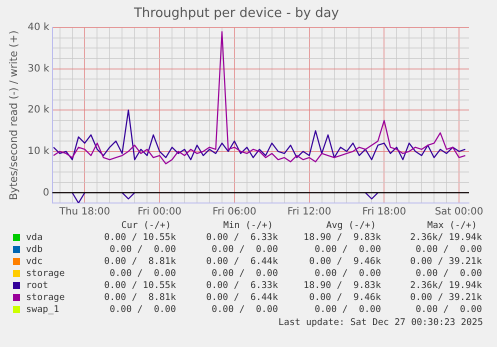 The height and width of the screenshot is (347, 497). What do you see at coordinates (43, 309) in the screenshot?
I see `legend-label: swap_1` at bounding box center [43, 309].